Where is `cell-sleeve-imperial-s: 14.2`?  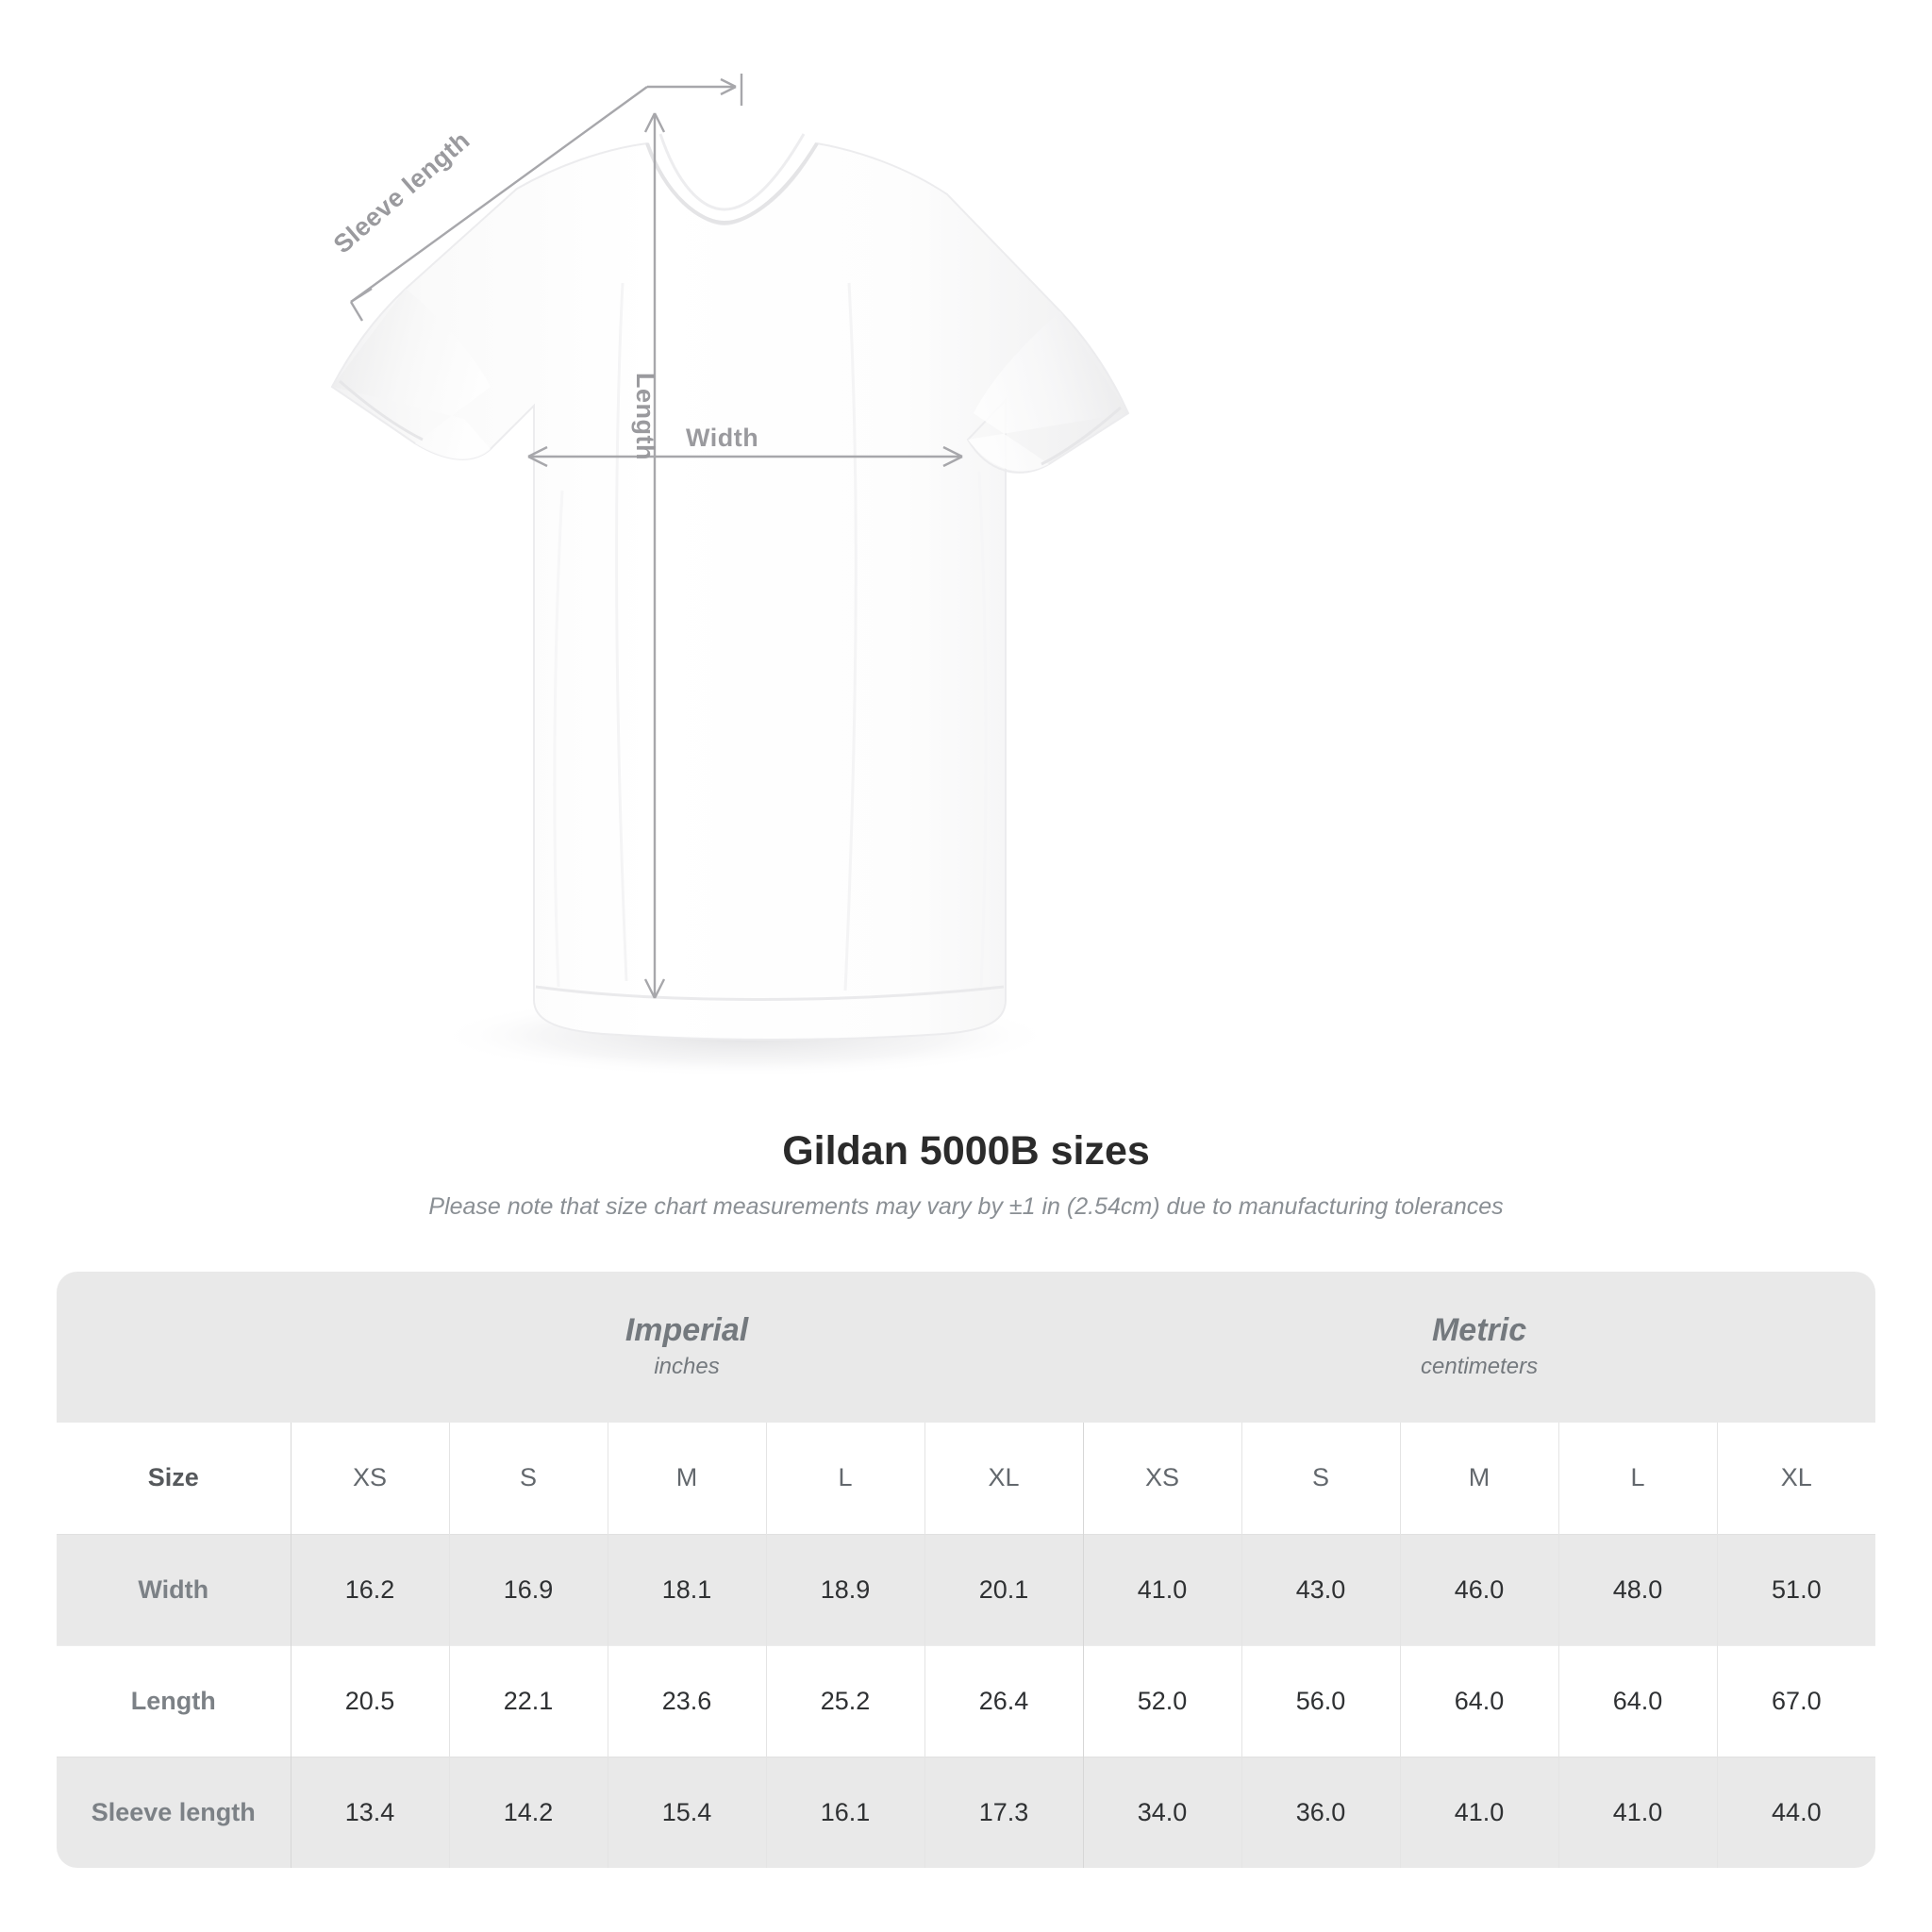
cell-sleeve-imperial-s: 14.2 is located at coordinates (528, 1812).